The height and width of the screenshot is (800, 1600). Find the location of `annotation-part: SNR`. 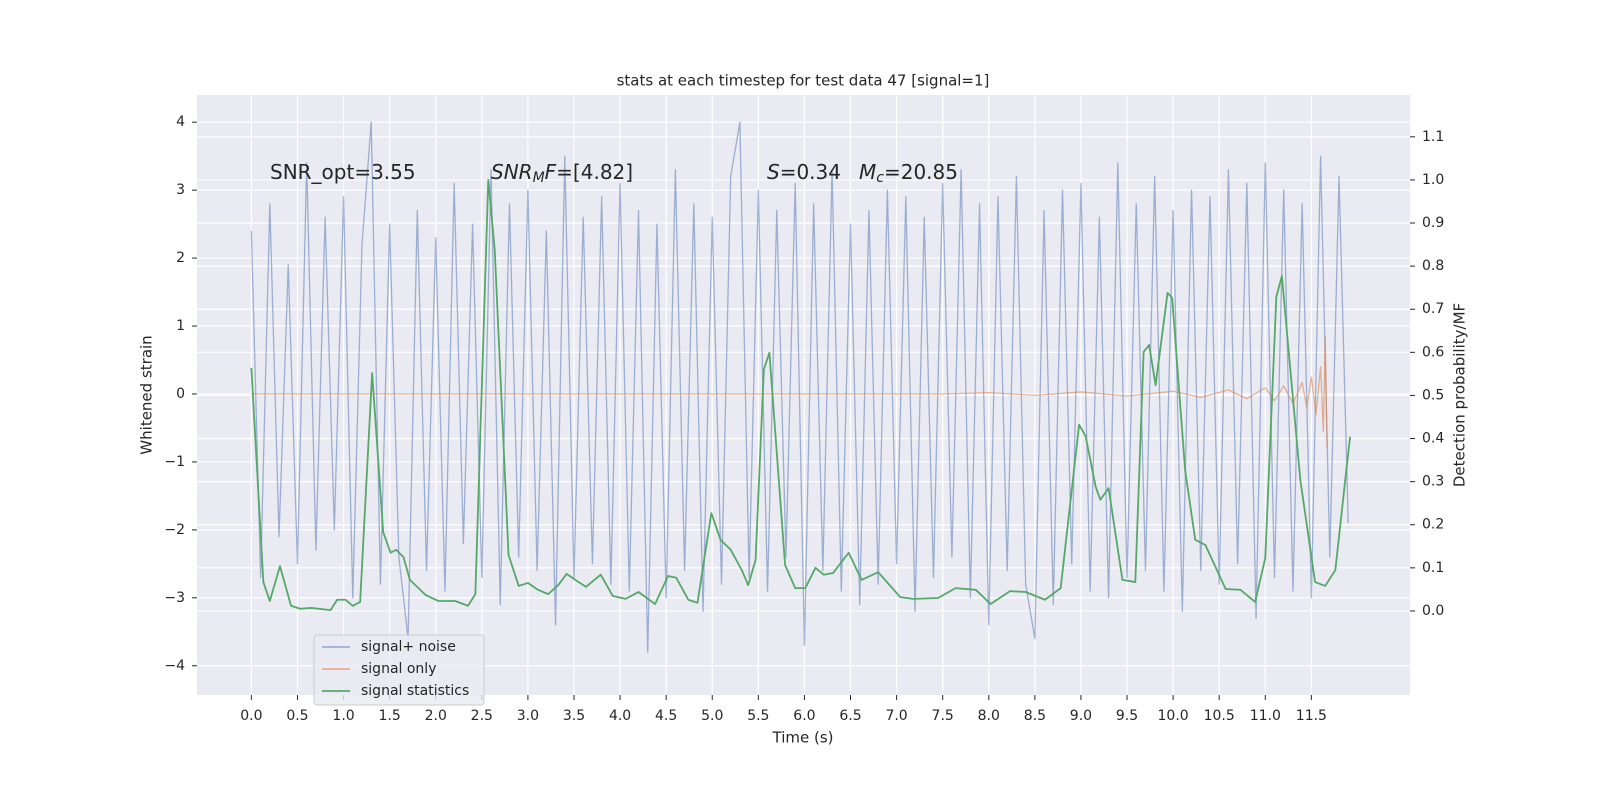

annotation-part: SNR is located at coordinates (512, 172).